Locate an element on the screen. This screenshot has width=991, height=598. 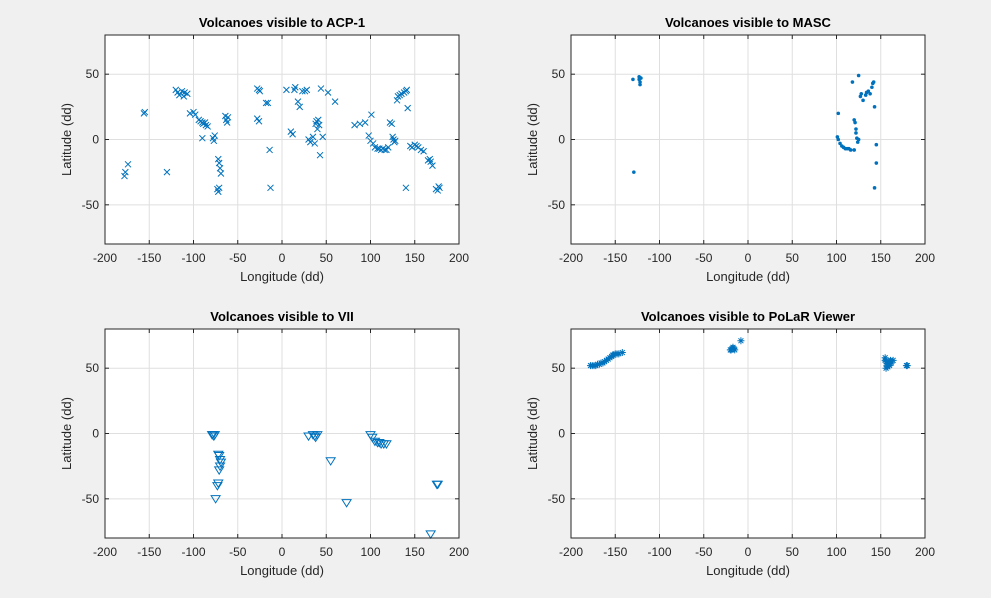
x-tick-label: 200 is located at coordinates (925, 552).